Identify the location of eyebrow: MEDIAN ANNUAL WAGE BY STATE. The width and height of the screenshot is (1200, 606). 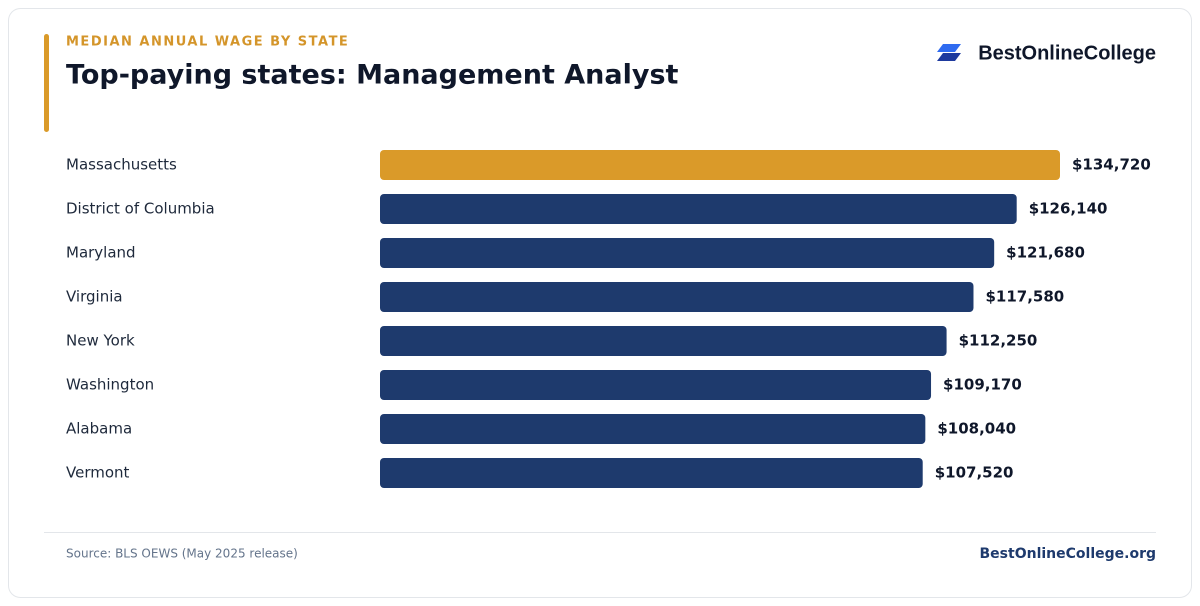
(207, 42).